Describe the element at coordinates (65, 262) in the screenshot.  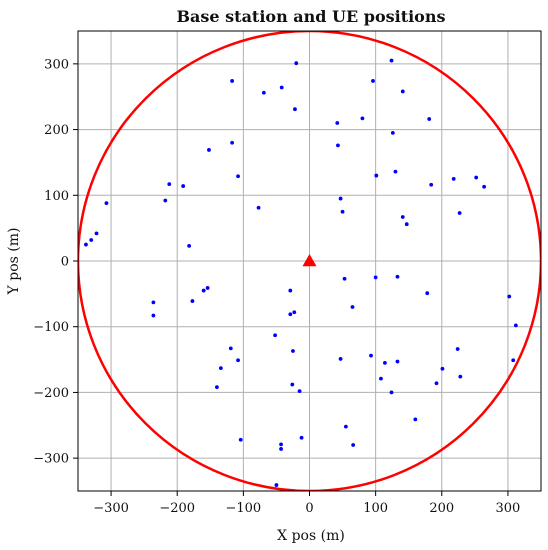
I see `y-tick-label: 0` at that location.